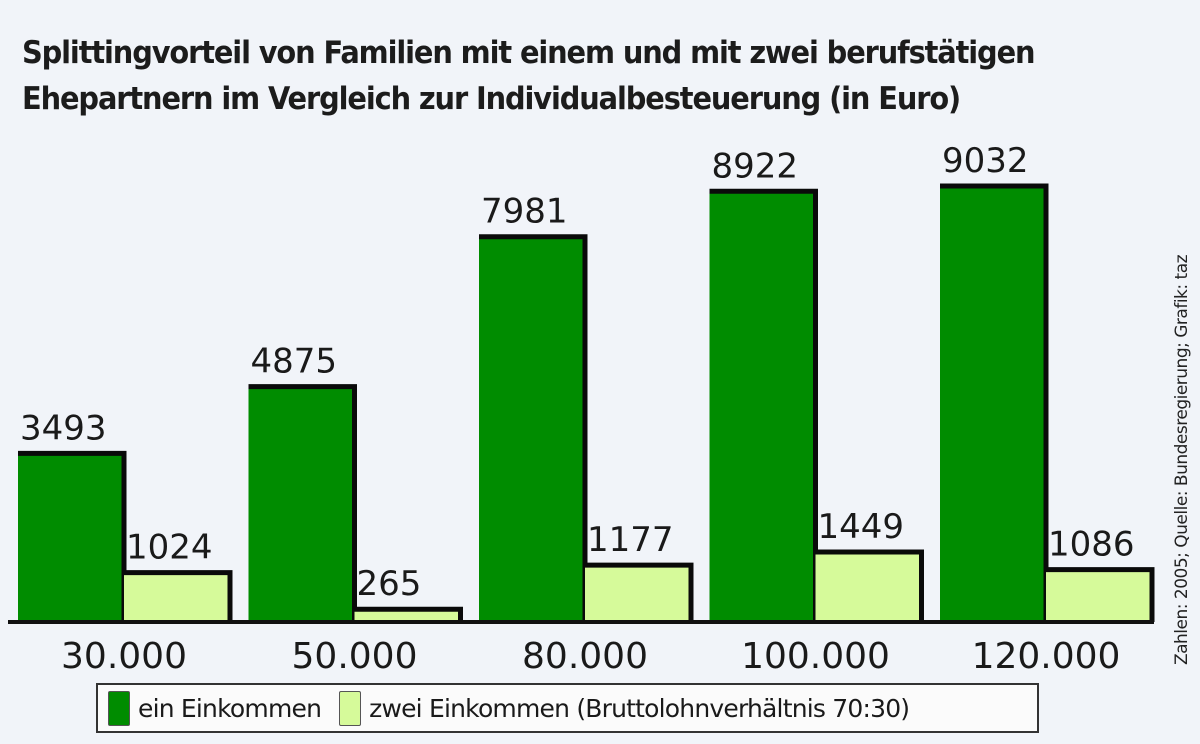 The image size is (1200, 744). What do you see at coordinates (350, 708) in the screenshot?
I see `legend-swatch-light-green` at bounding box center [350, 708].